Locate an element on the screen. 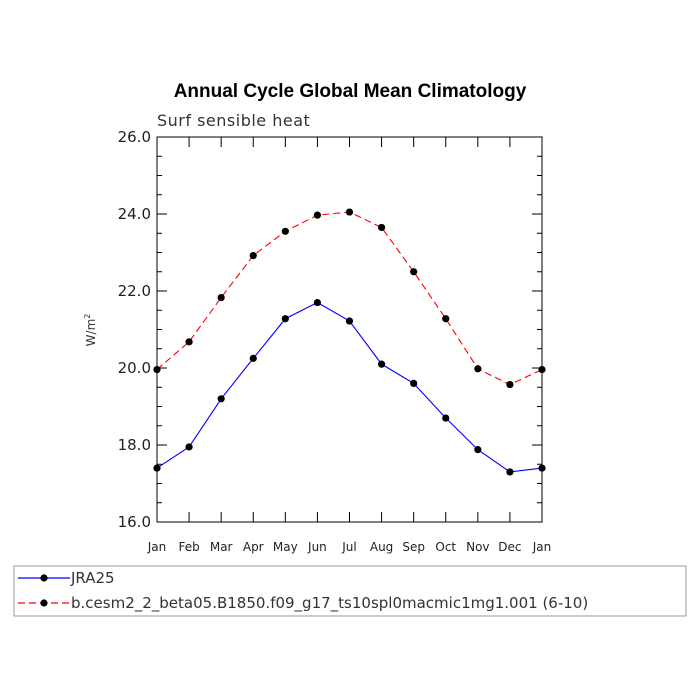 This screenshot has width=700, height=700. x-tick-label: Feb is located at coordinates (188, 547).